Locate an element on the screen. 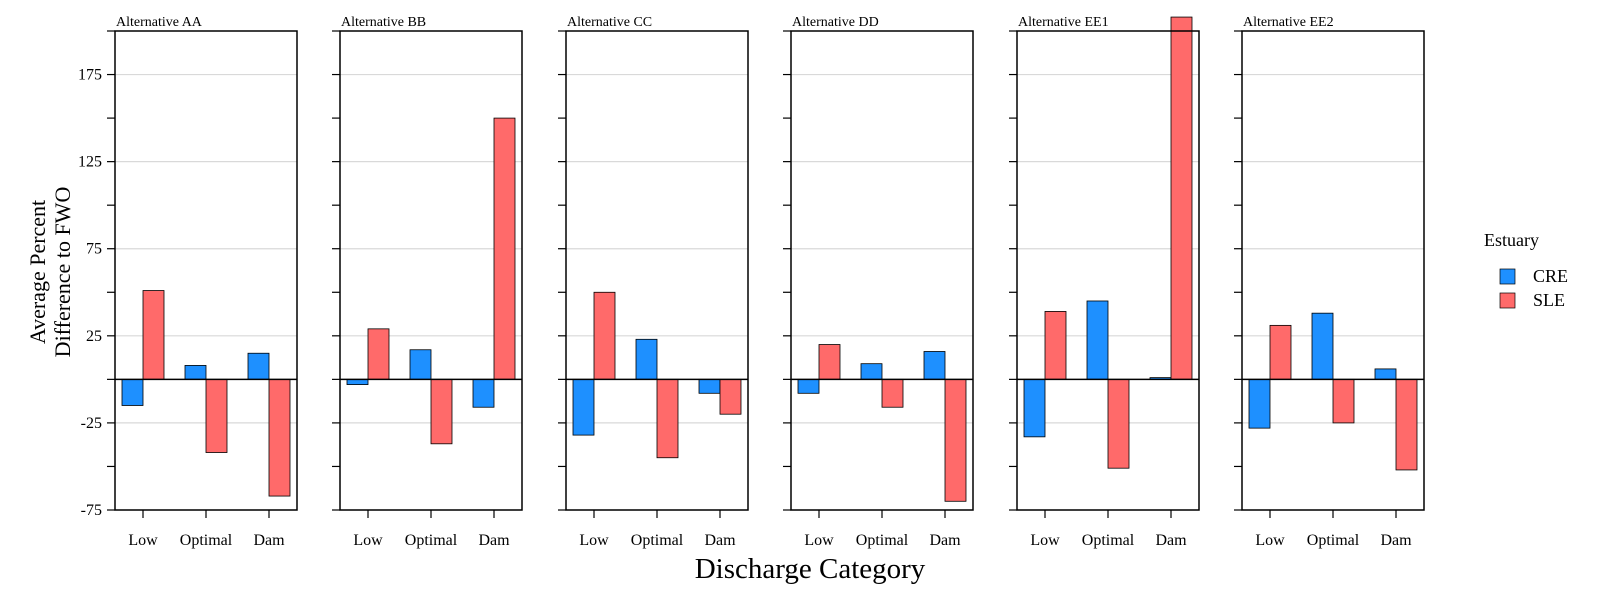 Image resolution: width=1600 pixels, height=600 pixels. bar-alternative-cc-sle-low is located at coordinates (604, 335).